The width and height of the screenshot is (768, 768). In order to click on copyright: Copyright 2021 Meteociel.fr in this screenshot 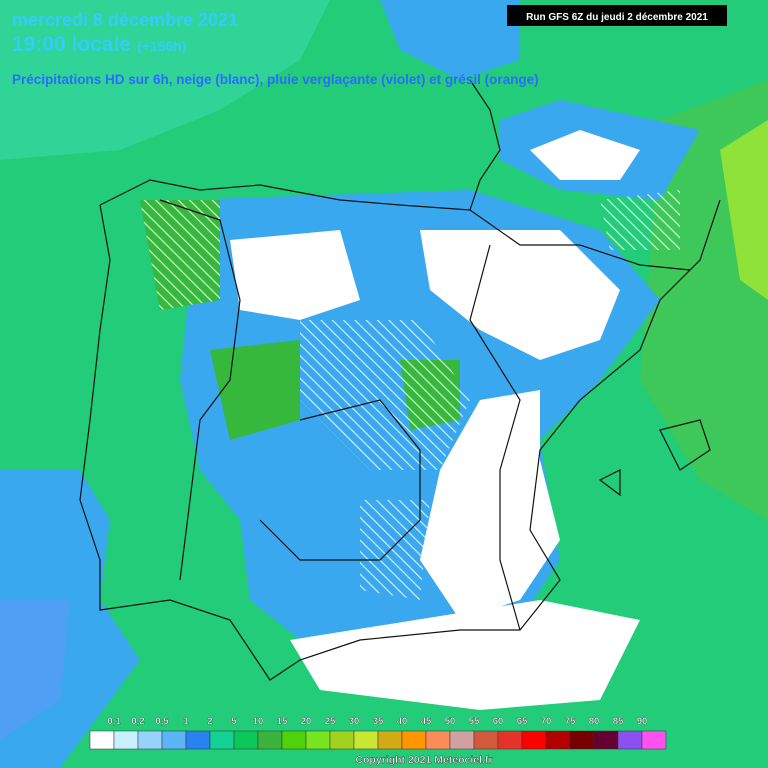, I will do `click(423, 760)`.